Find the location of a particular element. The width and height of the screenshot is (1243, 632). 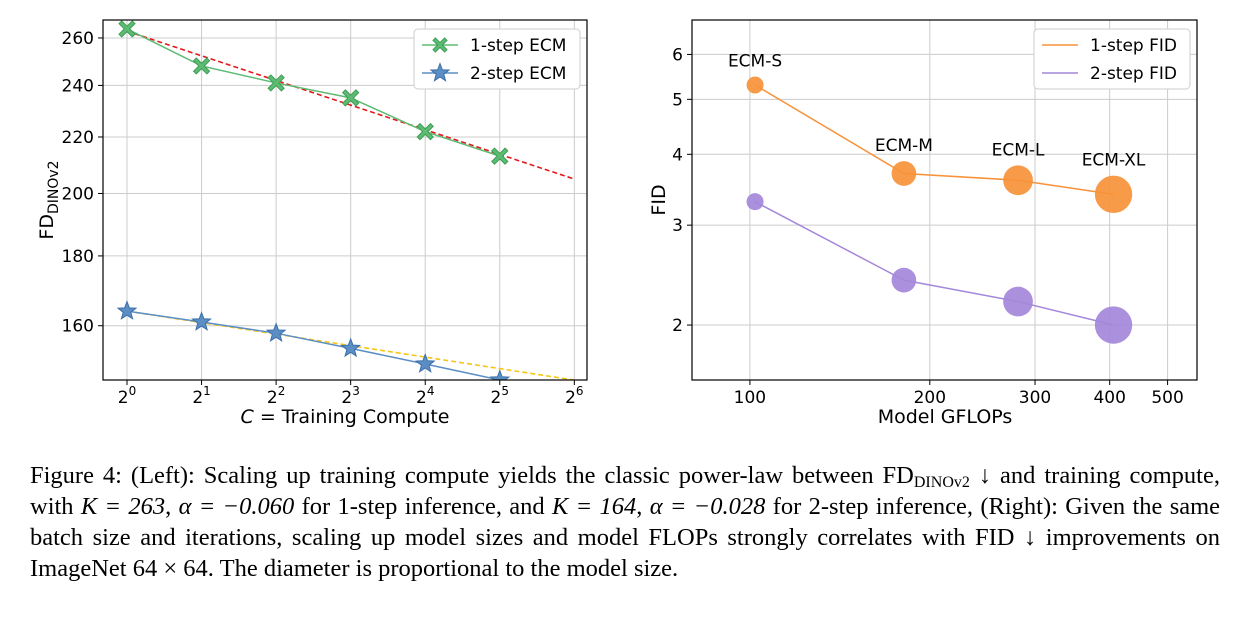

left-x-ticks: 20 21 22 23 24 25 26 is located at coordinates (351, 394).